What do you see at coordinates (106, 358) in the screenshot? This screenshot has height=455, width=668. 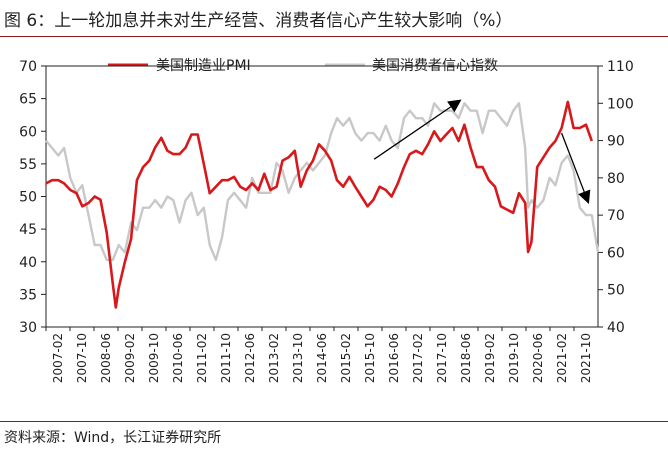 I see `x-tick-label: 2008-06` at bounding box center [106, 358].